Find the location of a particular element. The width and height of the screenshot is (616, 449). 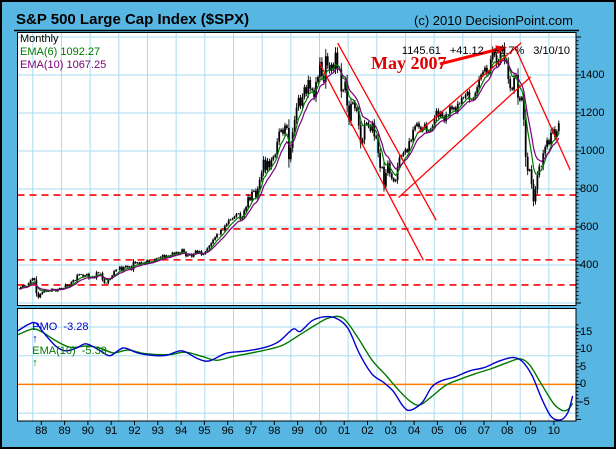

annotation-arrow-head is located at coordinates (501, 50).